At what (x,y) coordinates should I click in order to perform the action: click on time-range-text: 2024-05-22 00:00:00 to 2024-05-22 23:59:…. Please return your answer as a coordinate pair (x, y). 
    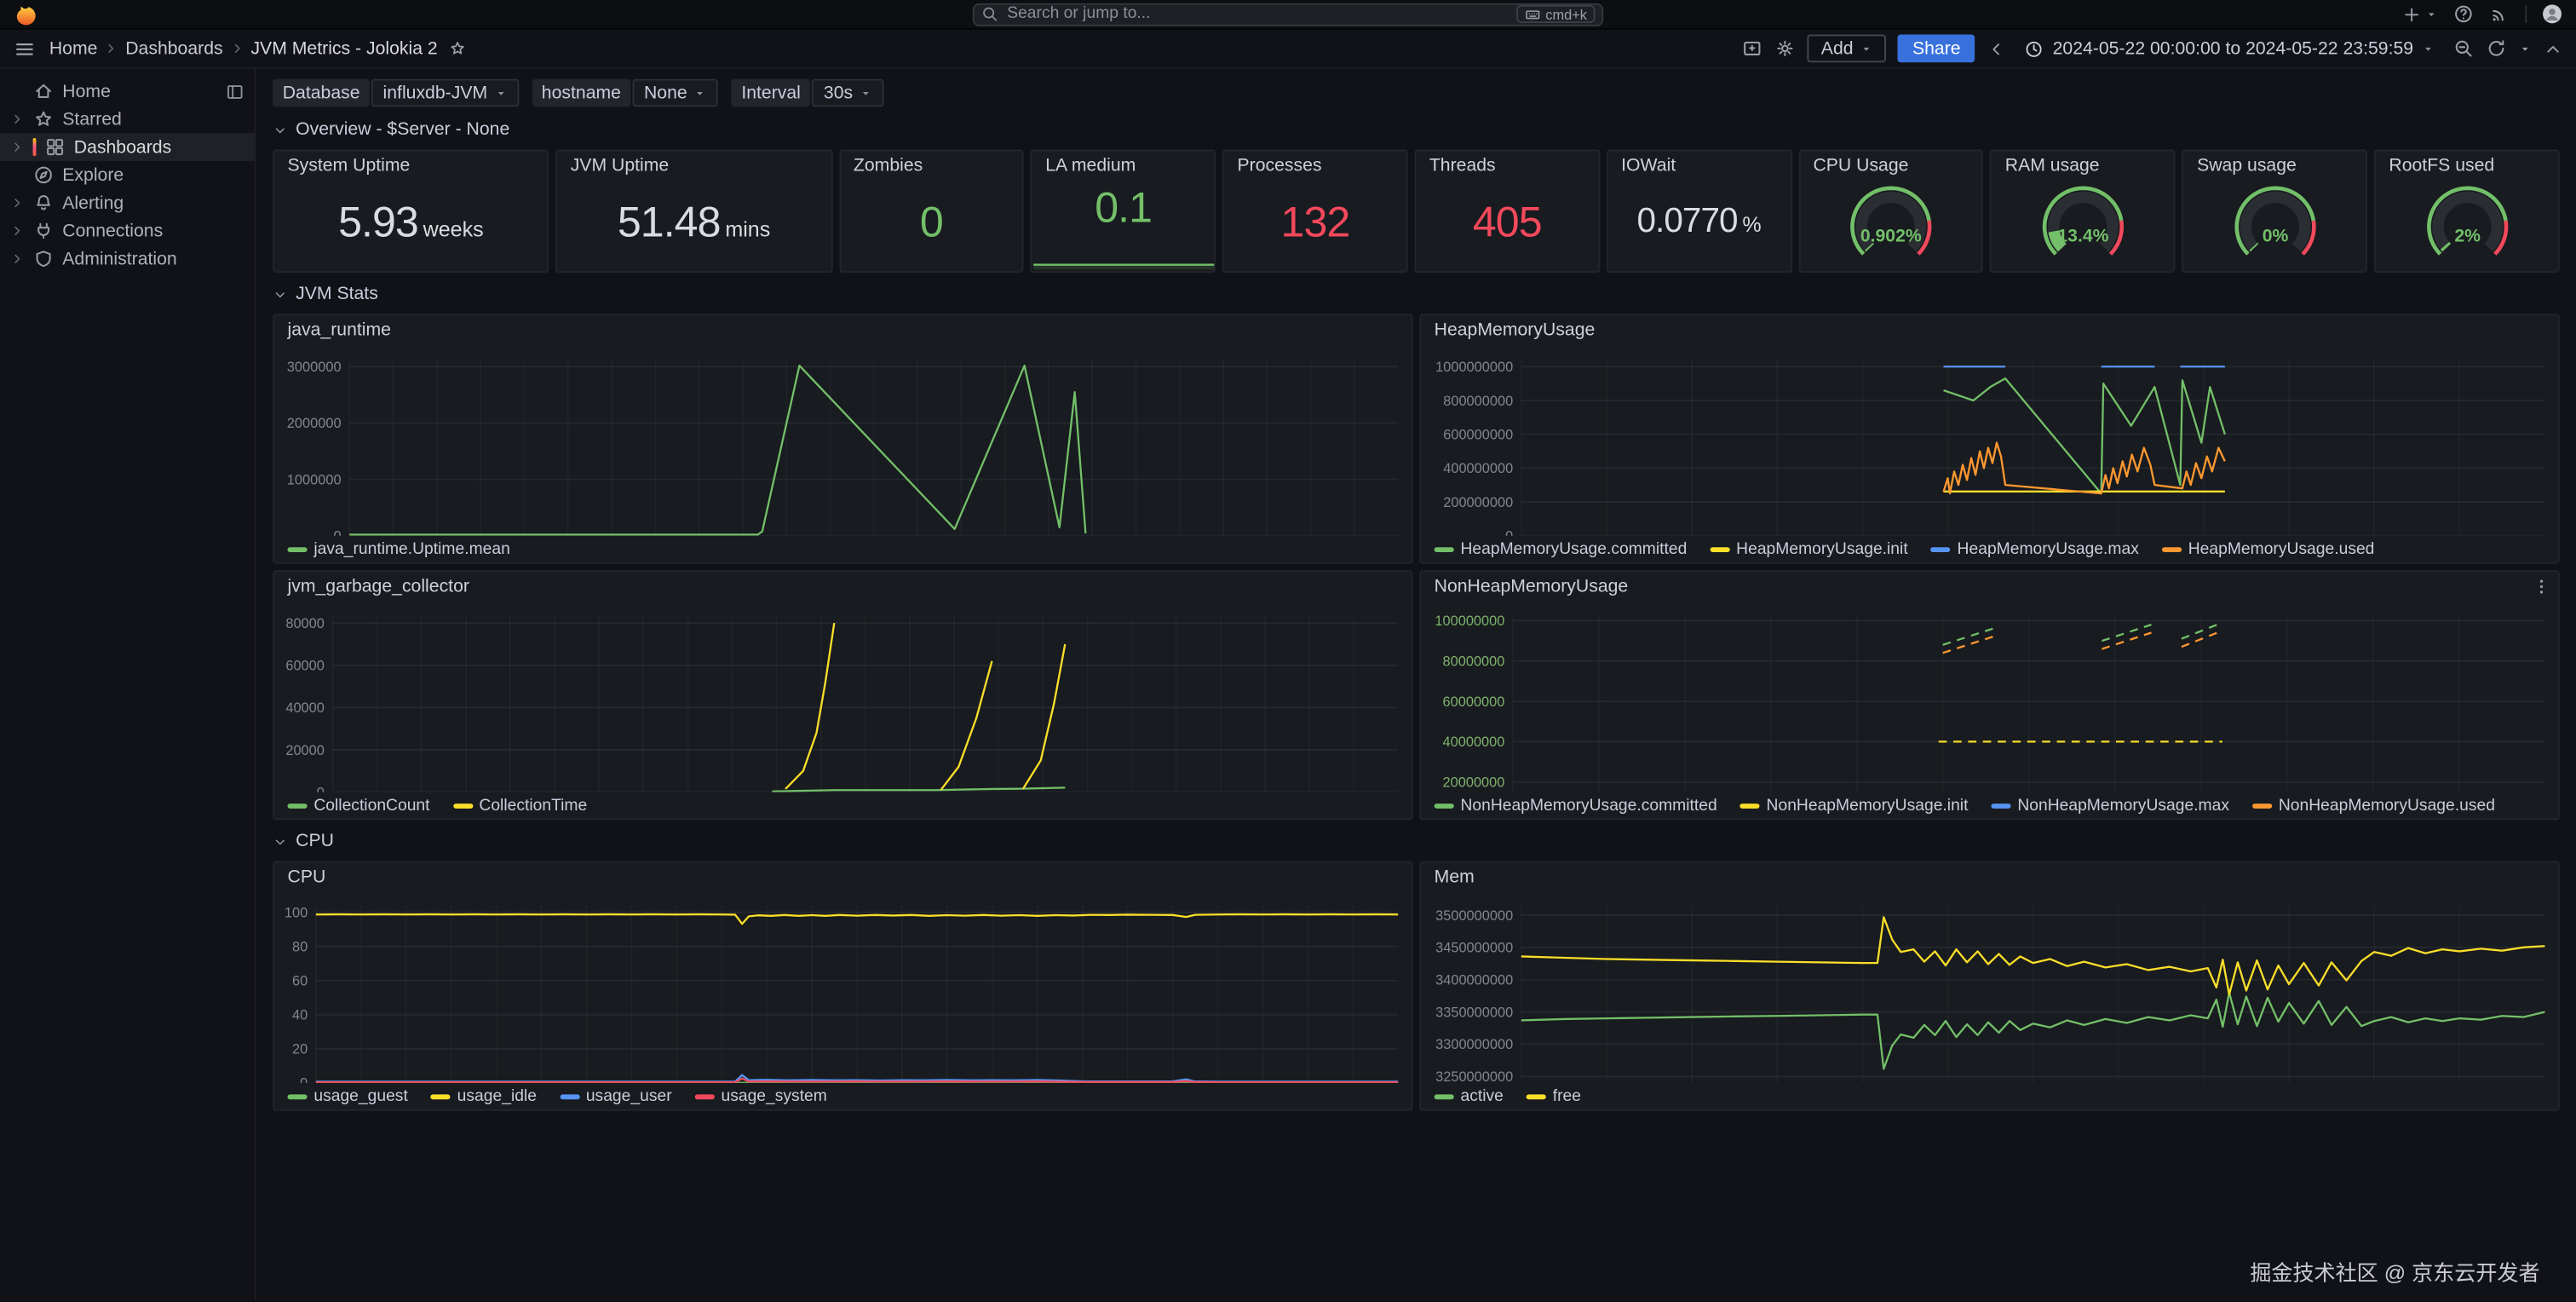
    Looking at the image, I should click on (2233, 49).